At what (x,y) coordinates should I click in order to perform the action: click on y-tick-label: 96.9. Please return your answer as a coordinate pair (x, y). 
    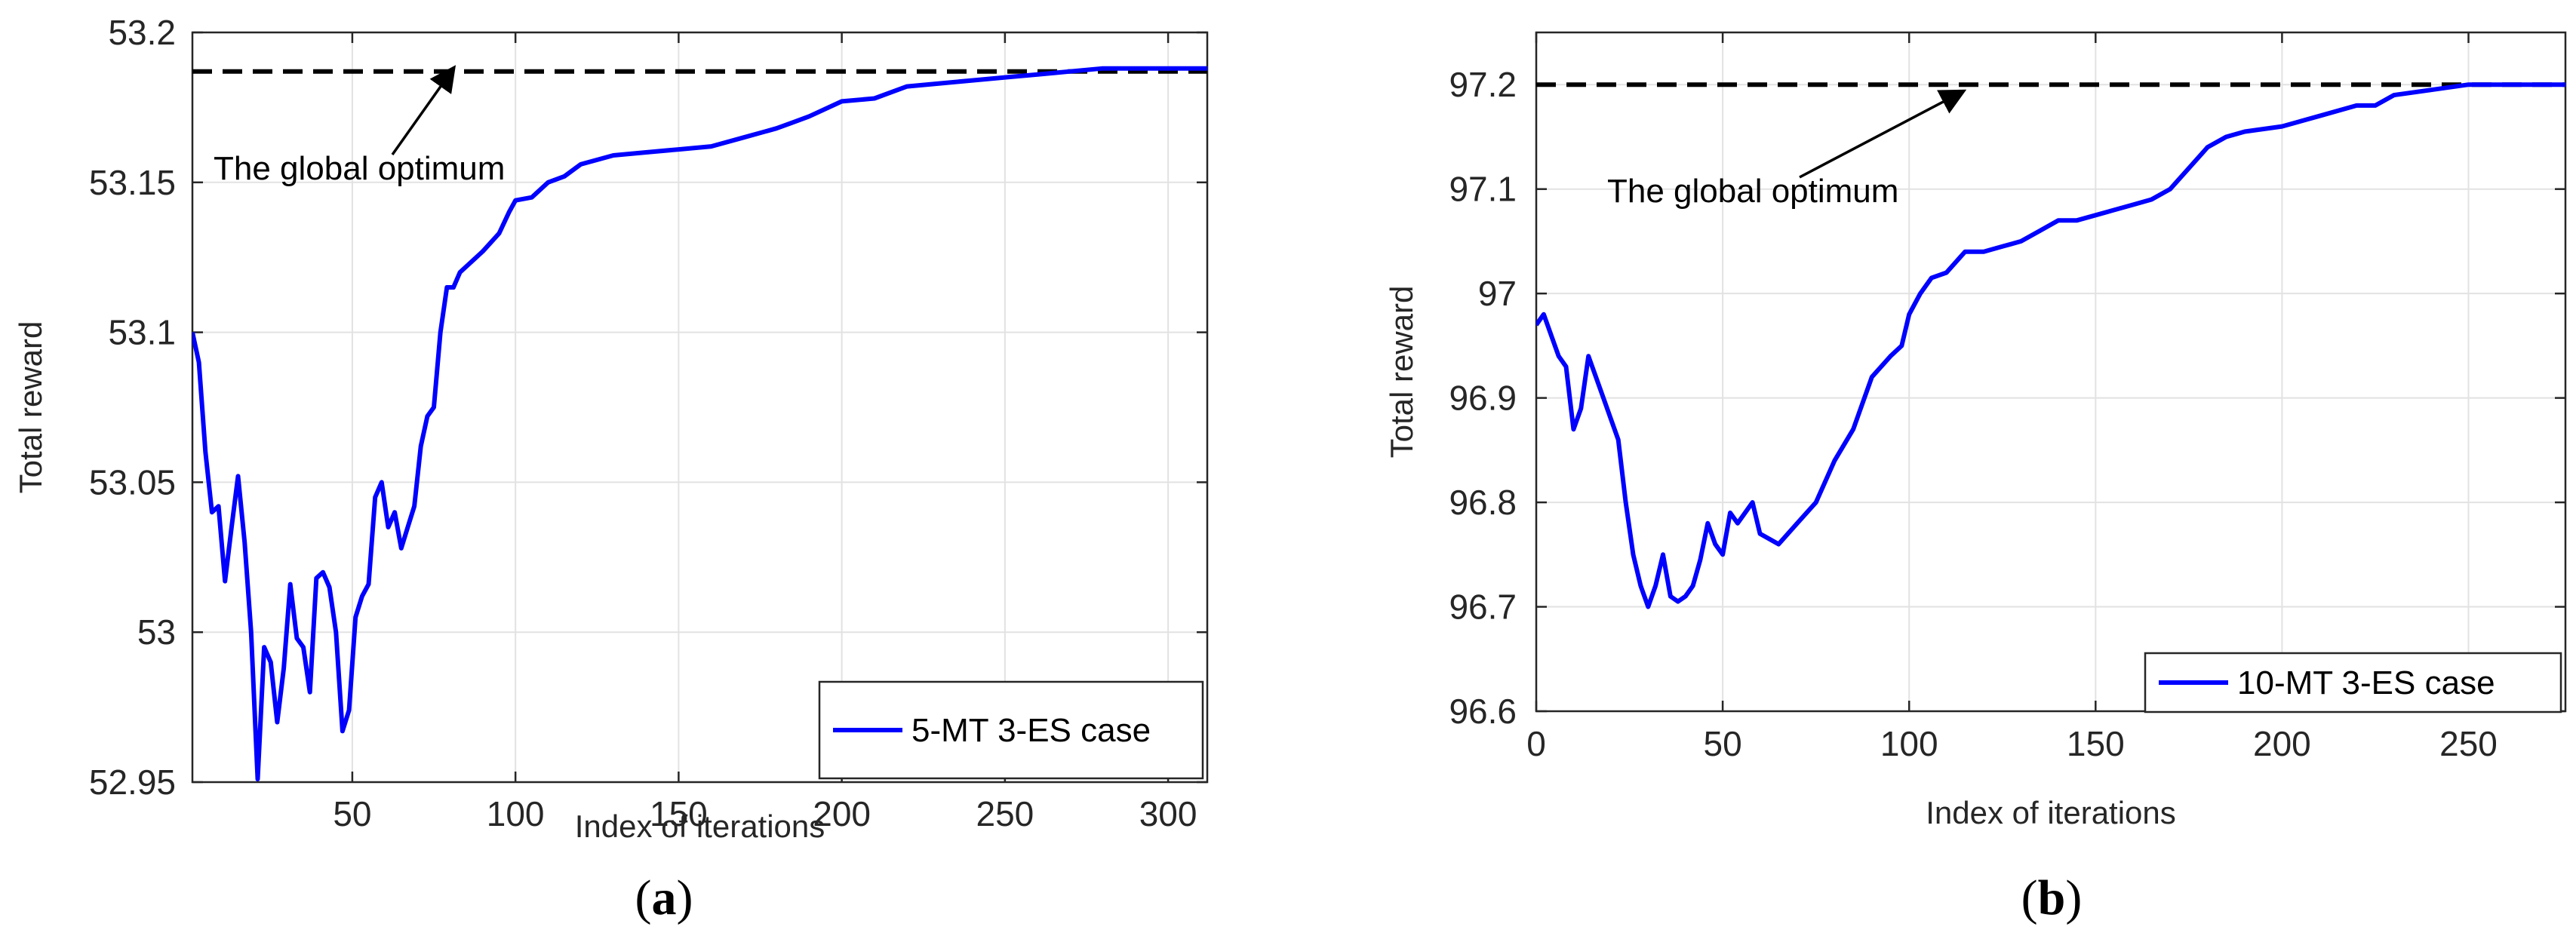
    Looking at the image, I should click on (1483, 398).